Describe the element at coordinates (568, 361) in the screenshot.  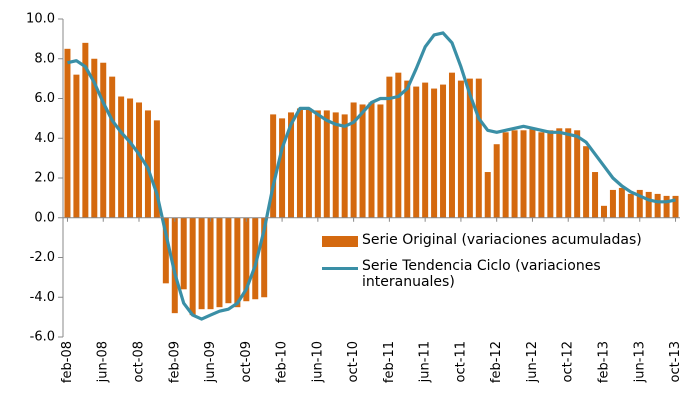
I see `x-tick-label: oct-12` at that location.